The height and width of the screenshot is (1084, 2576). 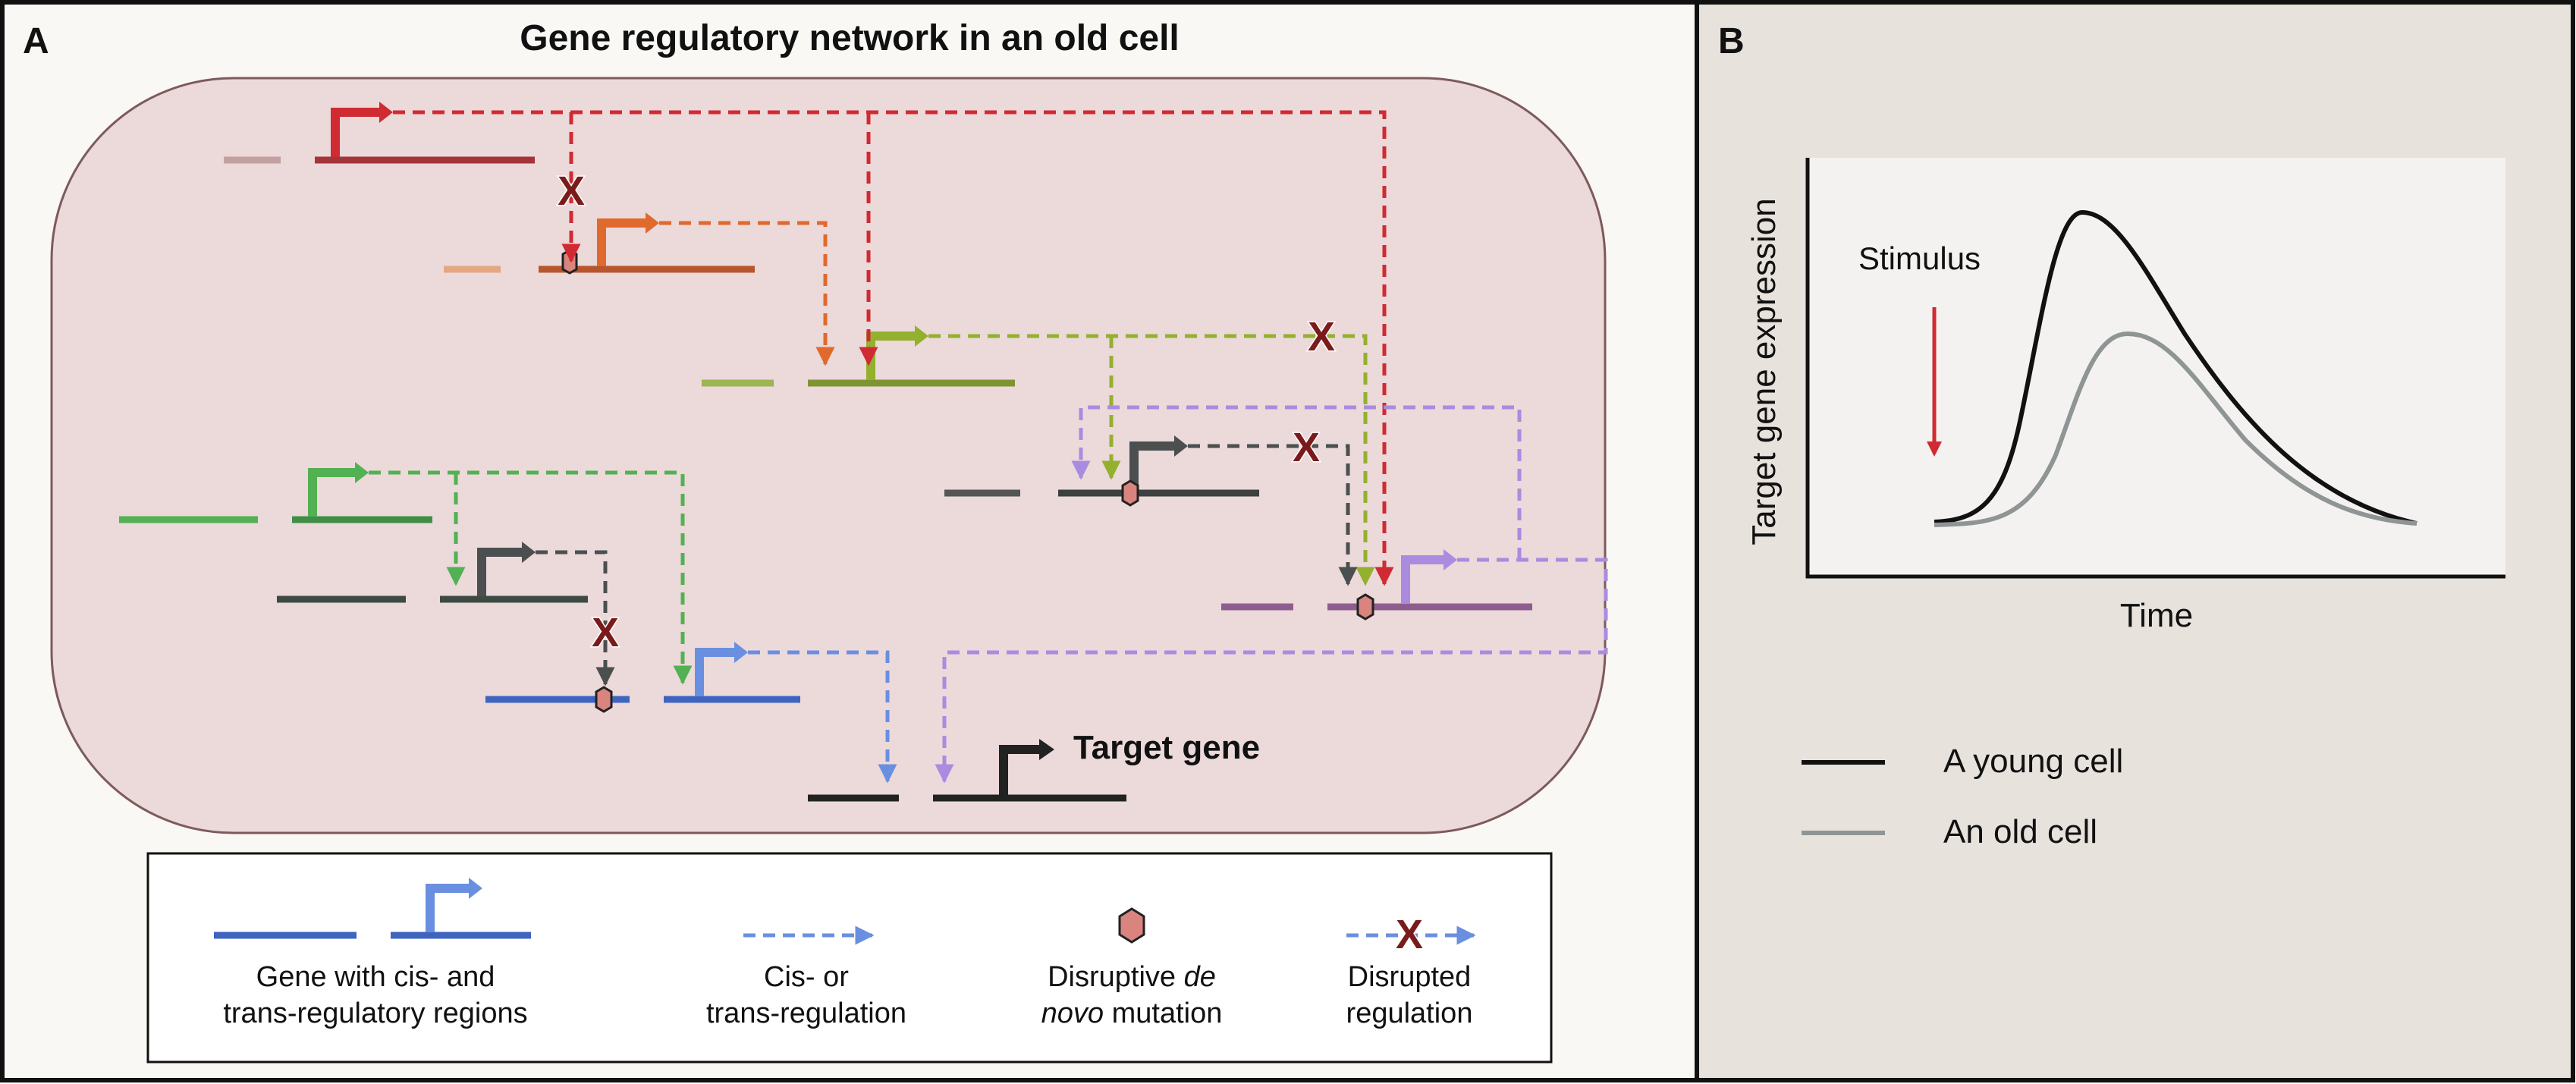 What do you see at coordinates (806, 1014) in the screenshot?
I see `legend-reg-line2: trans-regulation` at bounding box center [806, 1014].